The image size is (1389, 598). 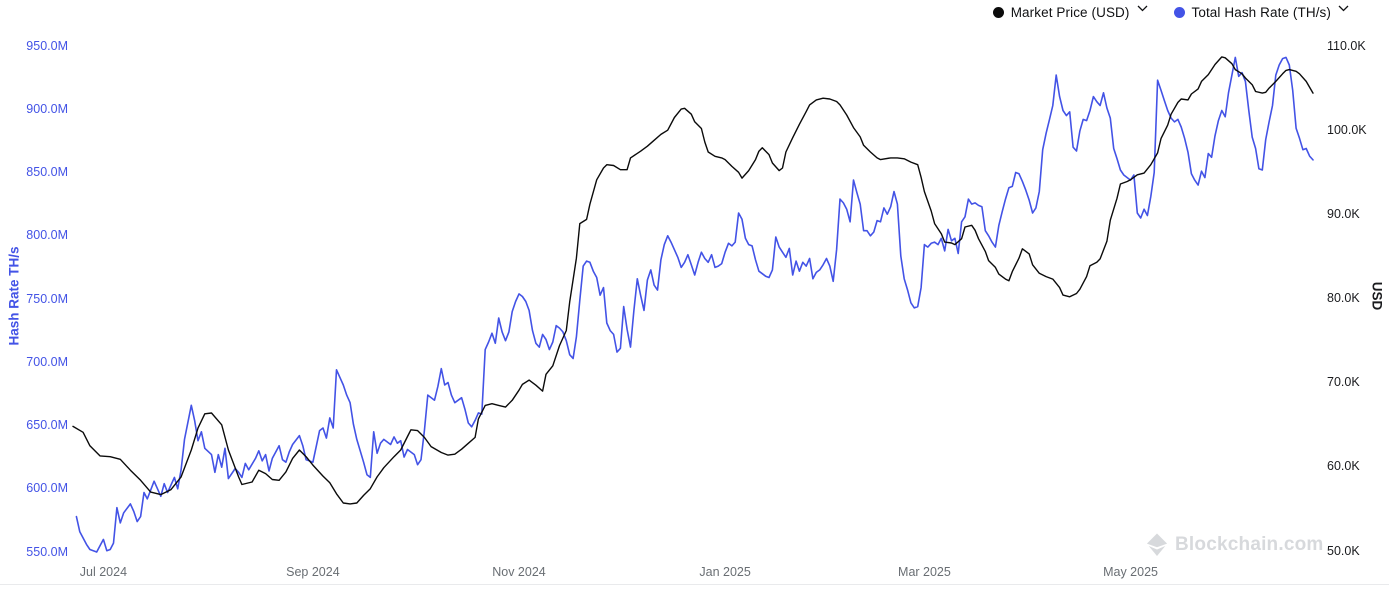 I want to click on legend-dot-hash-rate, so click(x=1179, y=12).